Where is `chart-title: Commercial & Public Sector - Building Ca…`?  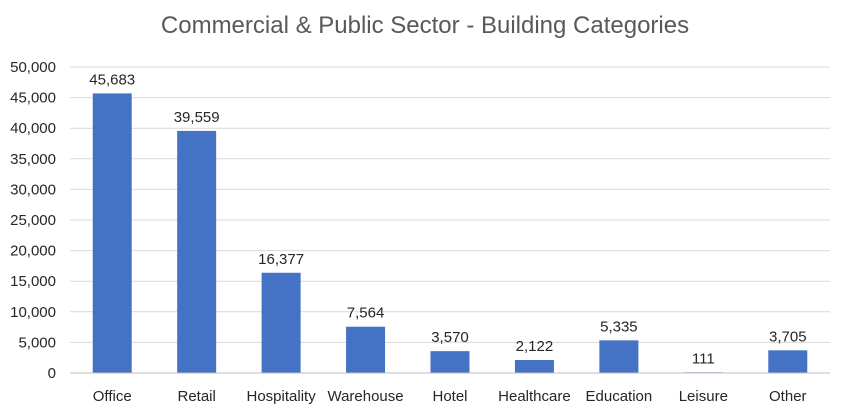
chart-title: Commercial & Public Sector - Building Ca… is located at coordinates (425, 25).